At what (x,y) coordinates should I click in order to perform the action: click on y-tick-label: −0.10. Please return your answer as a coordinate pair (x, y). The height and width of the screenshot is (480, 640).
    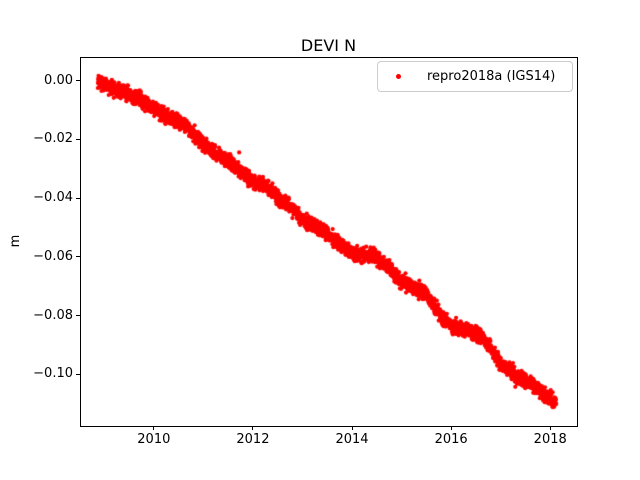
    Looking at the image, I should click on (53, 374).